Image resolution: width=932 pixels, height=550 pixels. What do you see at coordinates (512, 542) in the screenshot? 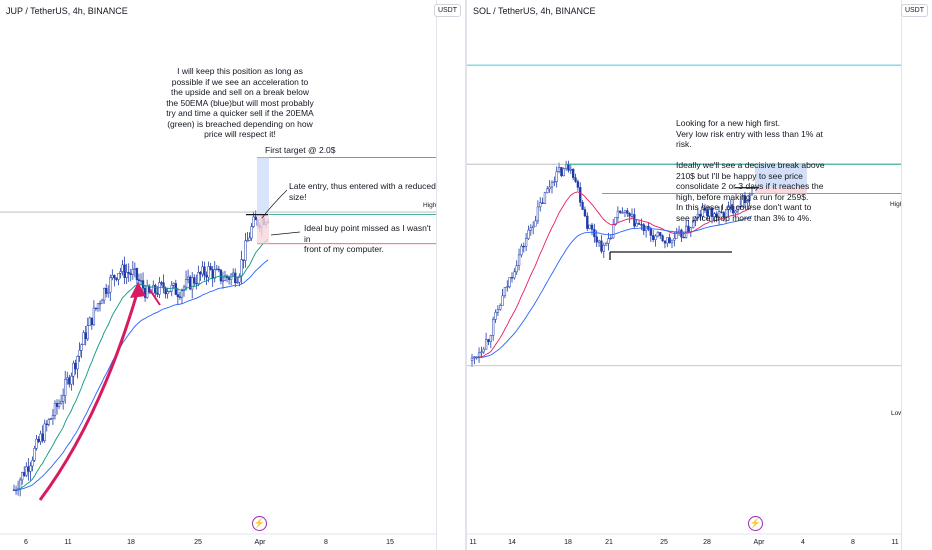
I see `x-tick-label: 14` at bounding box center [512, 542].